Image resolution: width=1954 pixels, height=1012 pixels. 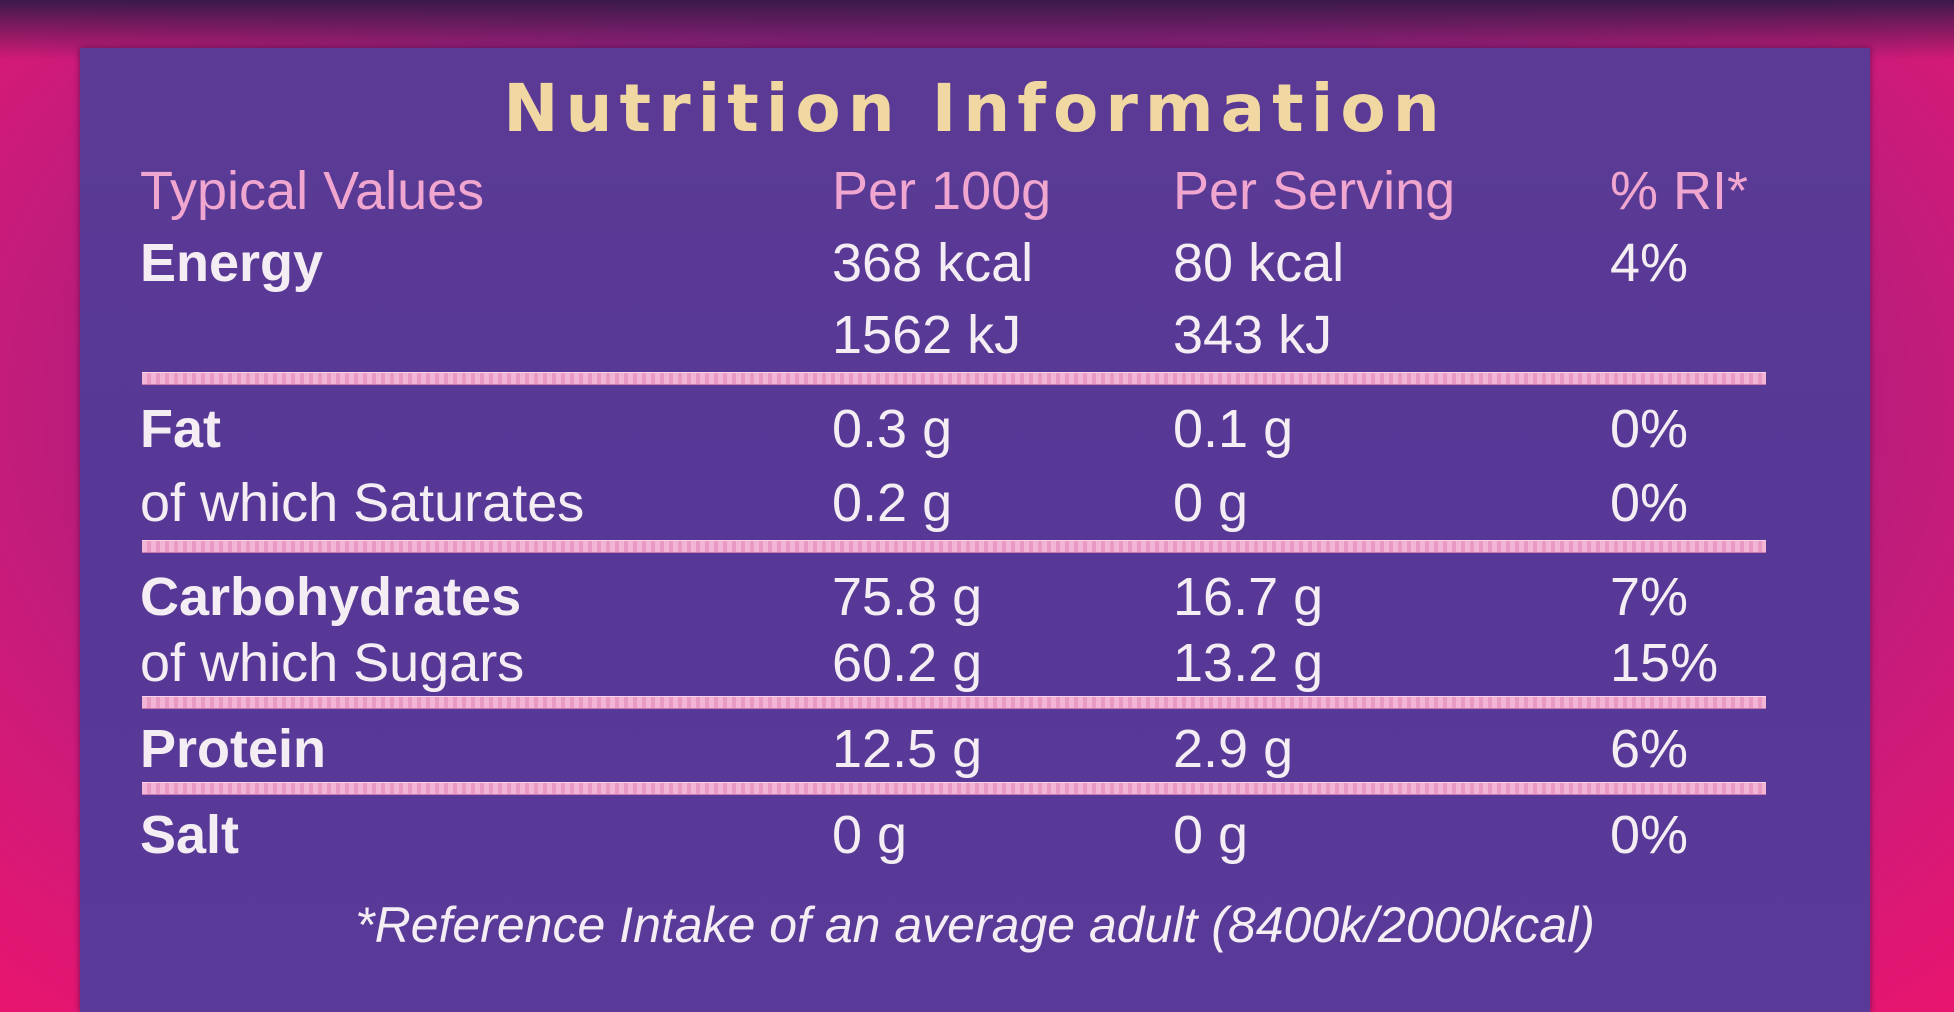 I want to click on saturates-serving: 0 g, so click(x=1211, y=503).